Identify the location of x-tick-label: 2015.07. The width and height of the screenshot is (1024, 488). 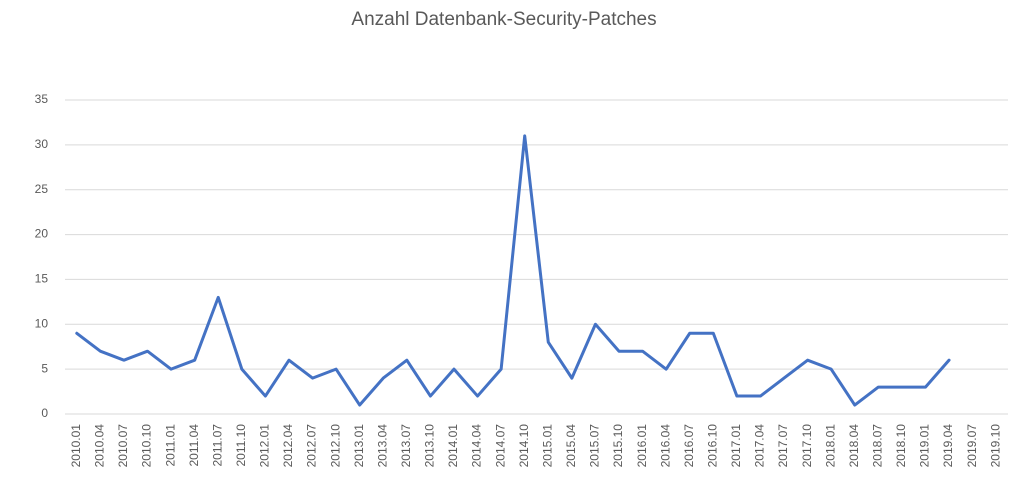
(595, 446).